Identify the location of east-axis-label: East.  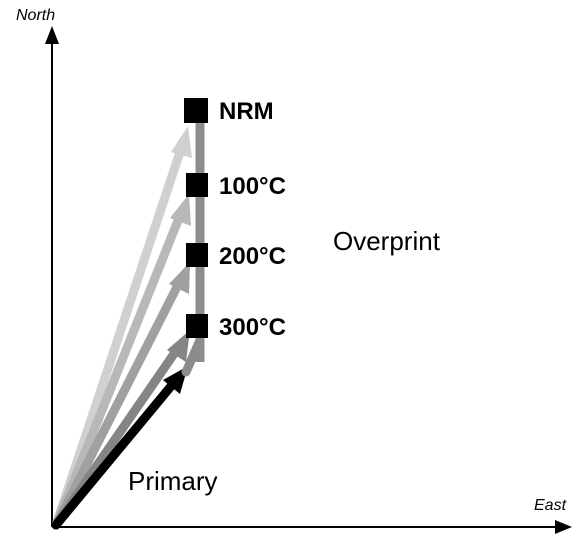
(550, 505).